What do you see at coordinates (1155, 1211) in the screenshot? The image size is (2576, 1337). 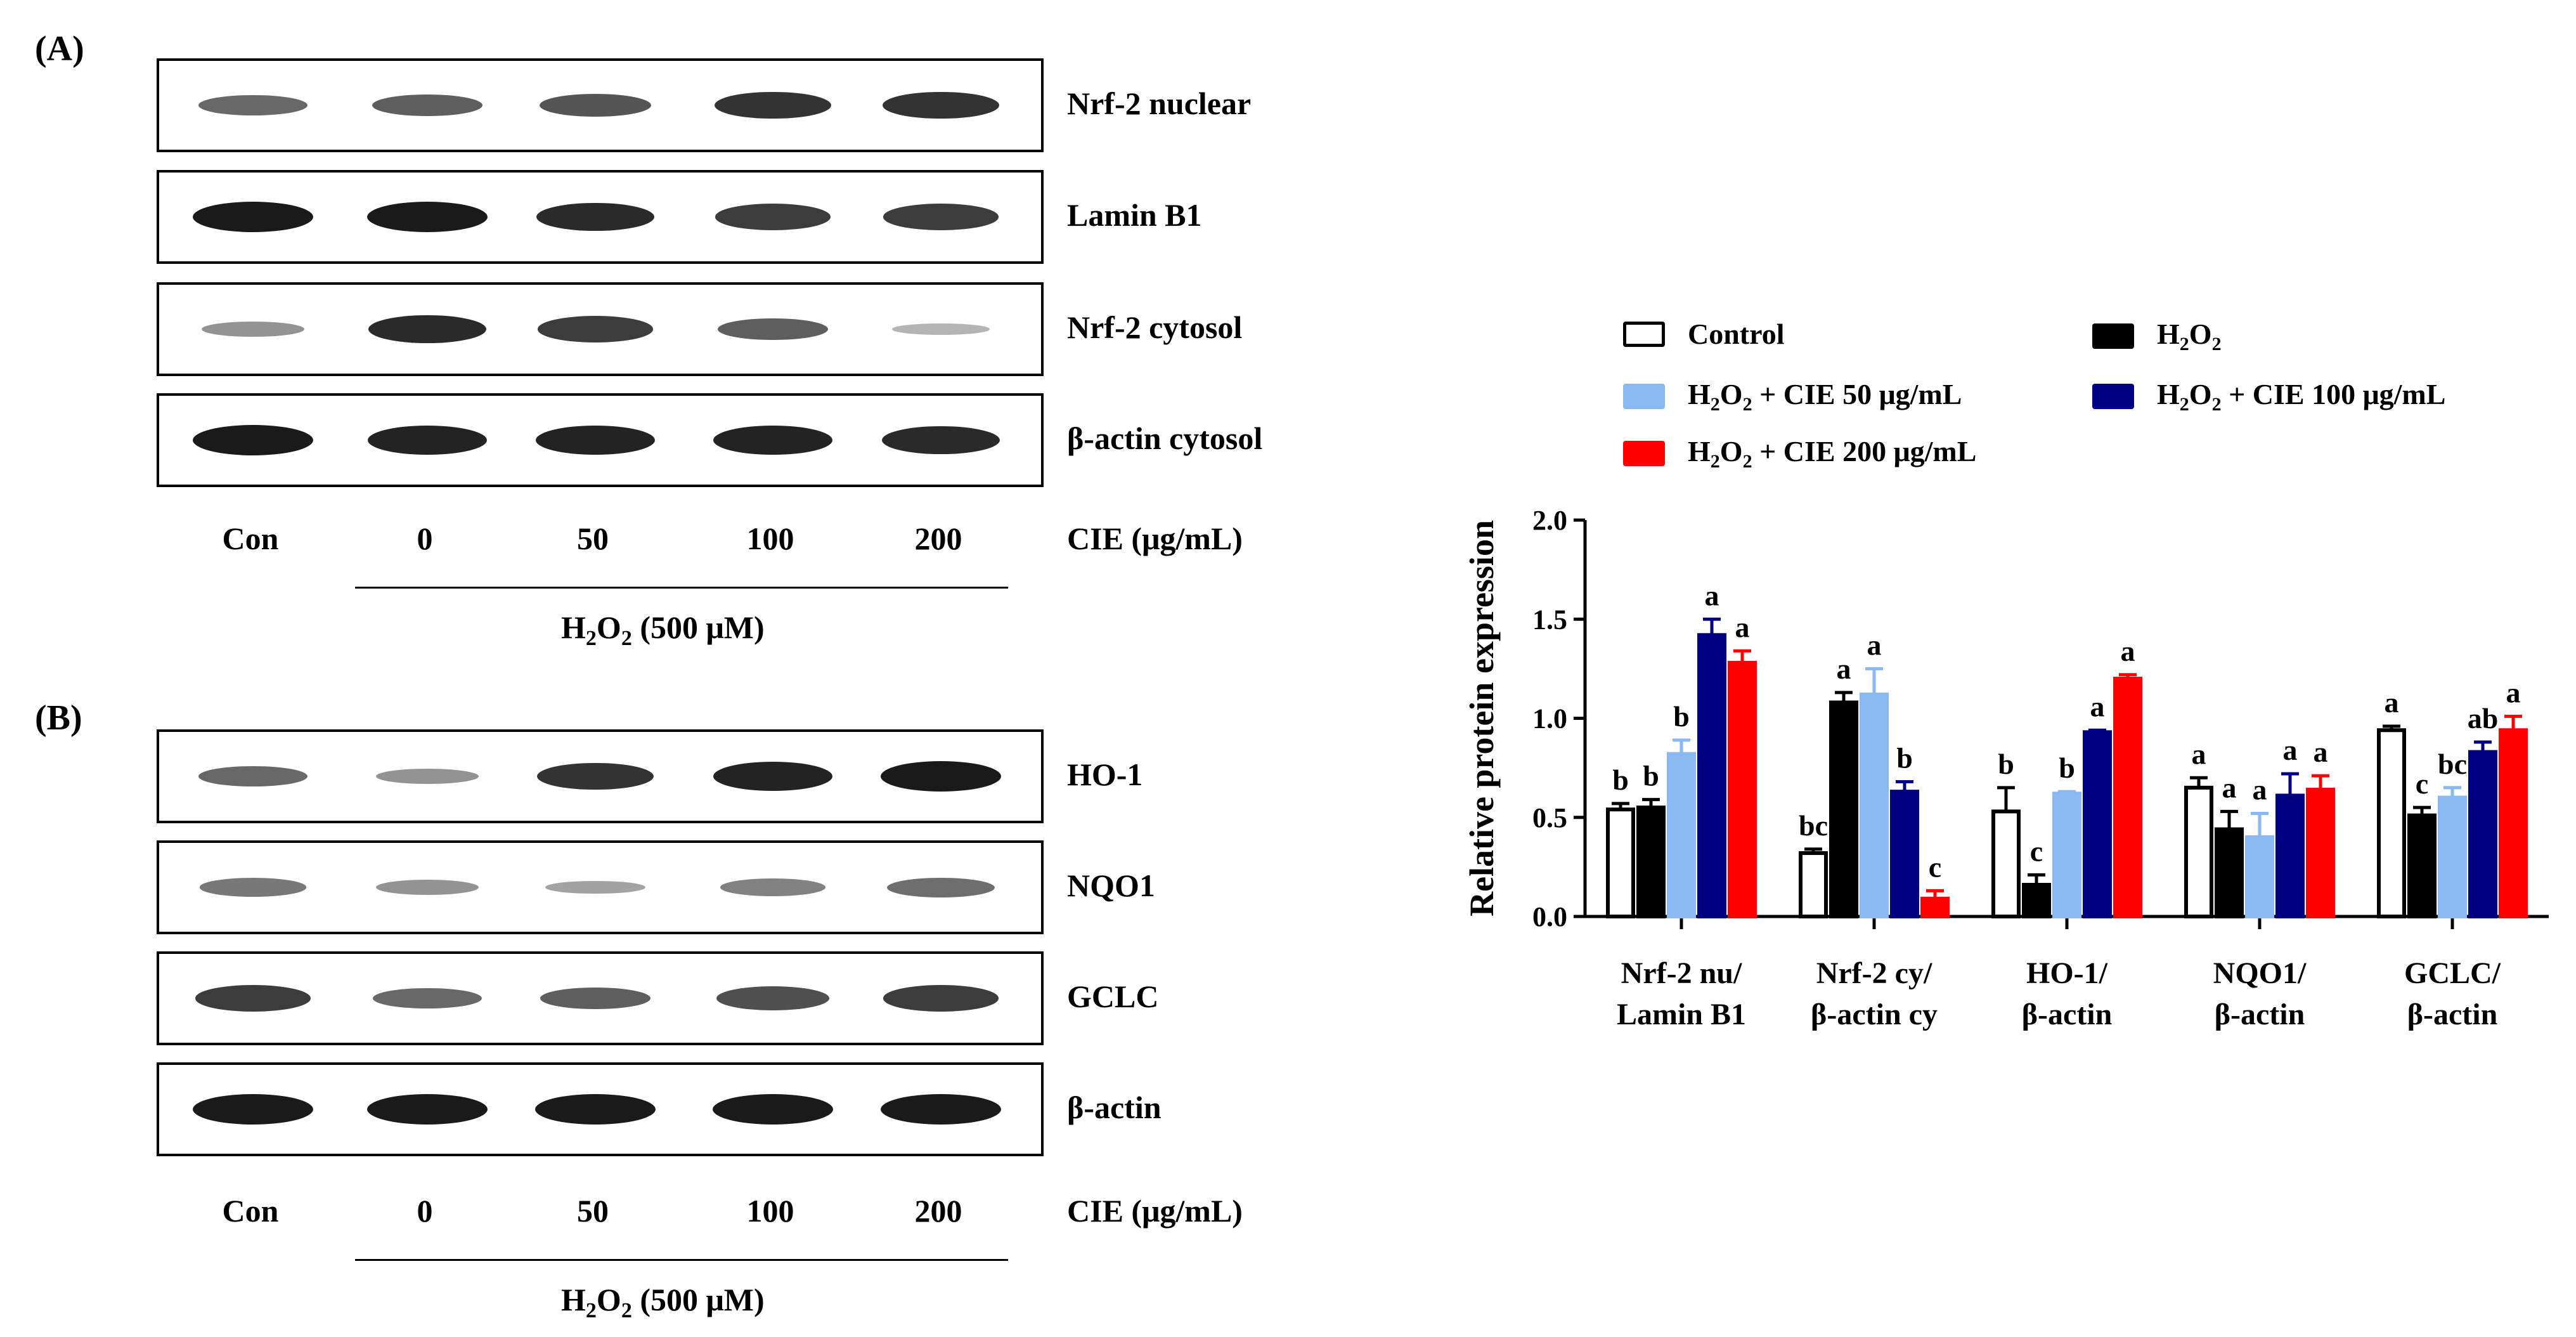 I see `panel-b-dose-label: CIE (μg/mL)` at bounding box center [1155, 1211].